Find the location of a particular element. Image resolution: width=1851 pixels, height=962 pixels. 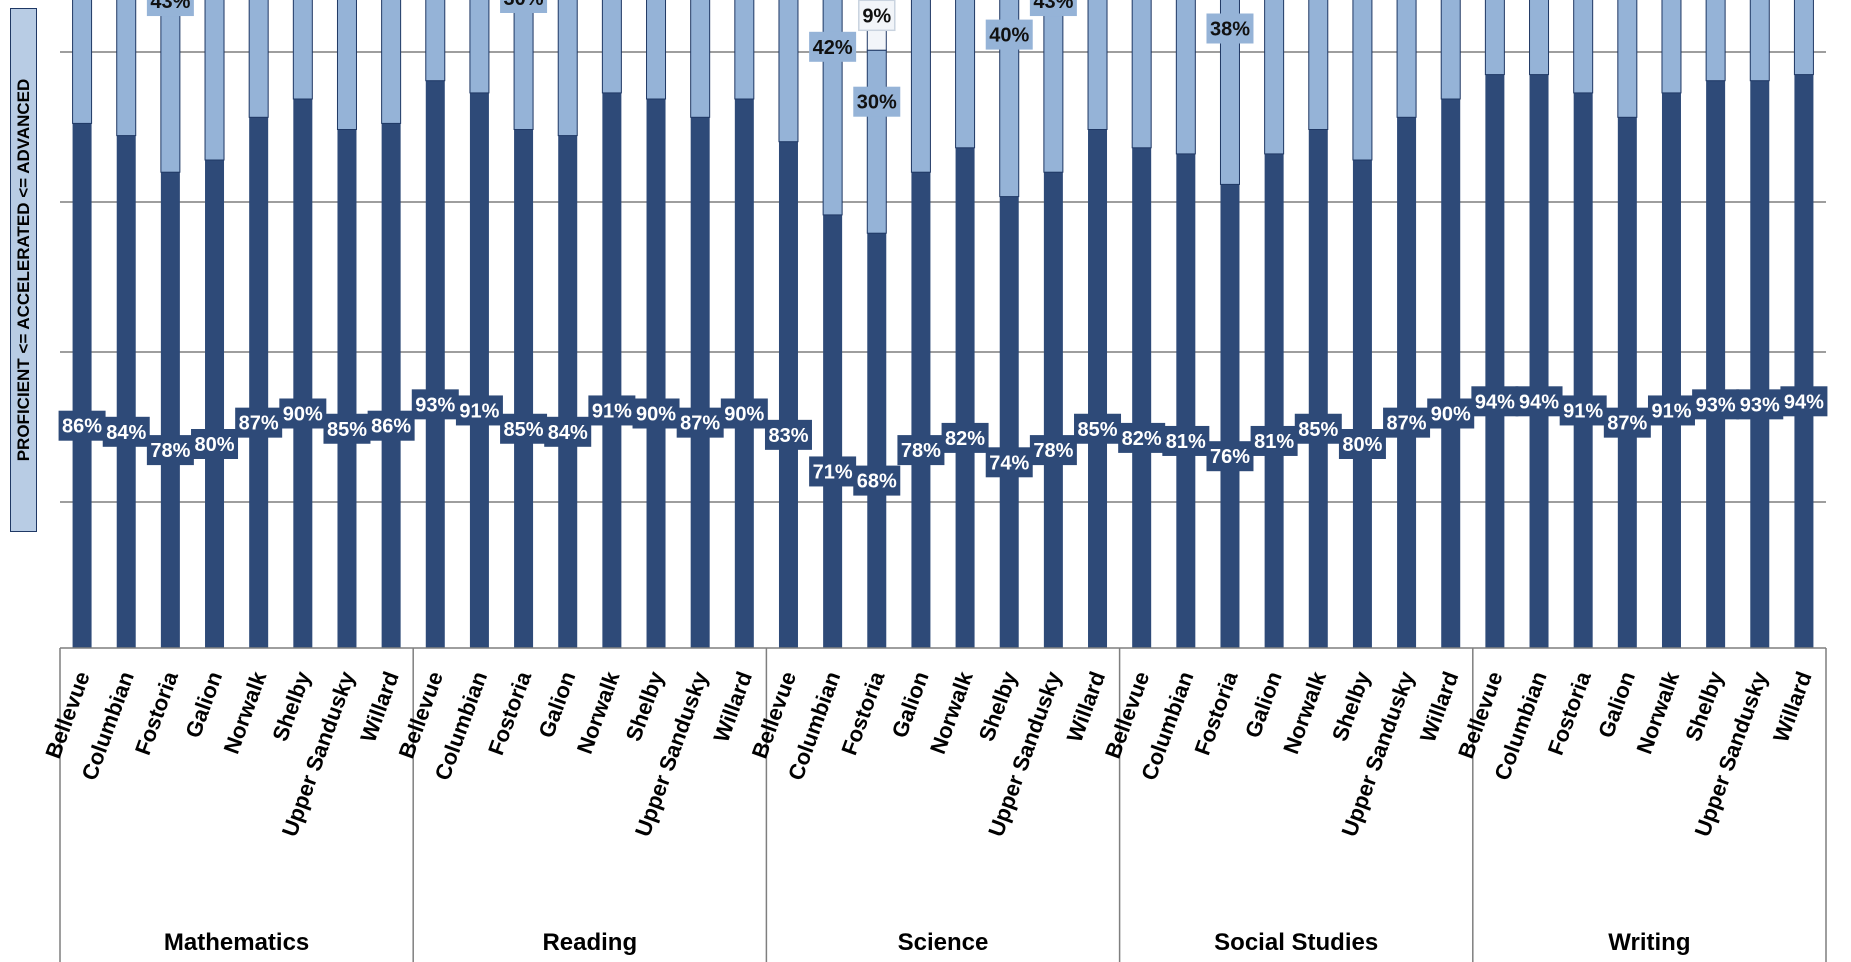

label-mathematics-fostoria-accelerated: 43% is located at coordinates (170, 6).